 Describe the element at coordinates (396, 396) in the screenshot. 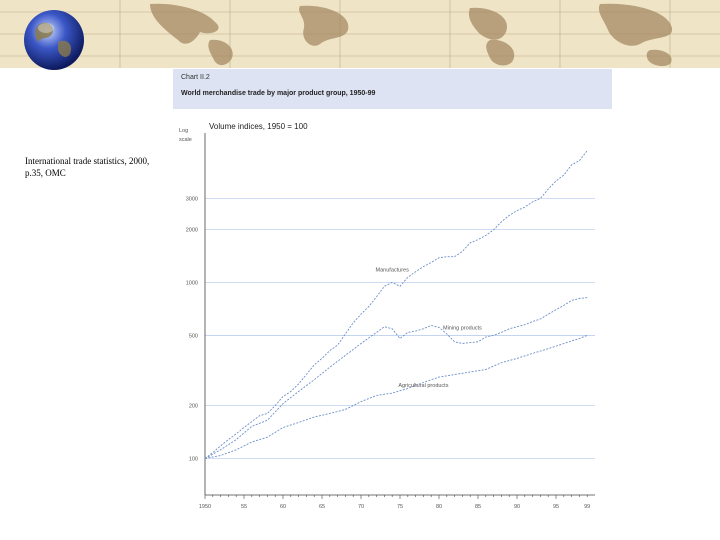

I see `series-line-agricultural-products` at that location.